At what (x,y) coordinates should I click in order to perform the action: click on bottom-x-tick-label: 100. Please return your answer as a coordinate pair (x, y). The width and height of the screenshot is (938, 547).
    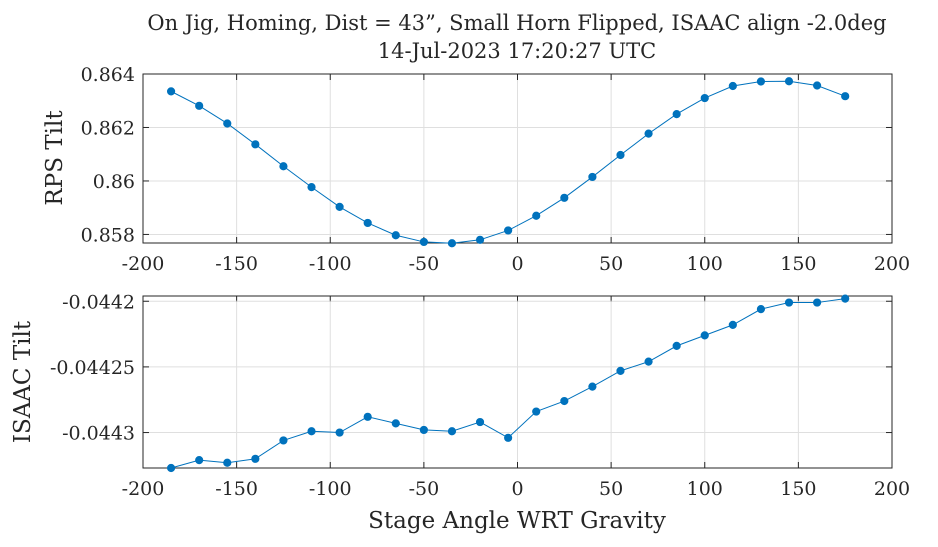
    Looking at the image, I should click on (705, 489).